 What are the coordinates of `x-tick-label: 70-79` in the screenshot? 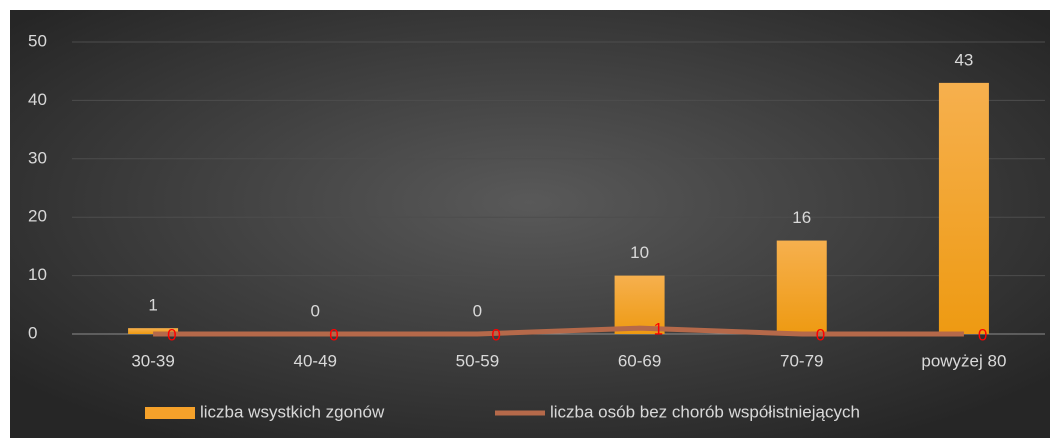 It's located at (801, 360).